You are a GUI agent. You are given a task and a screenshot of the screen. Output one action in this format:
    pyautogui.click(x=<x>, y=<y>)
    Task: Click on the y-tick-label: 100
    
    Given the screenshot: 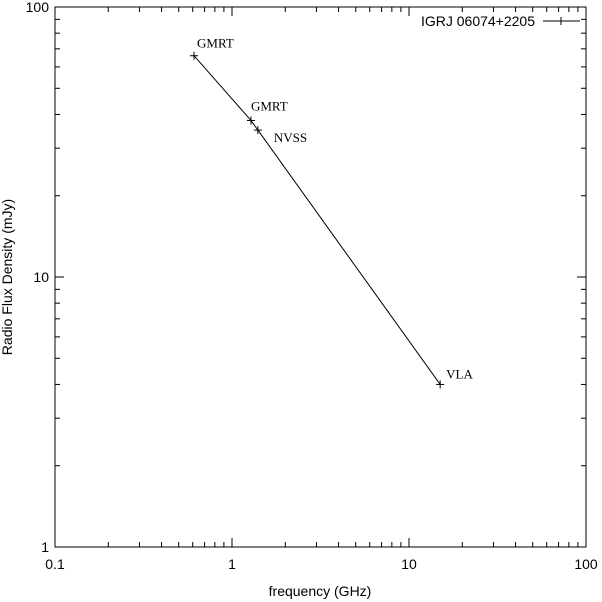 What is the action you would take?
    pyautogui.click(x=38, y=7)
    